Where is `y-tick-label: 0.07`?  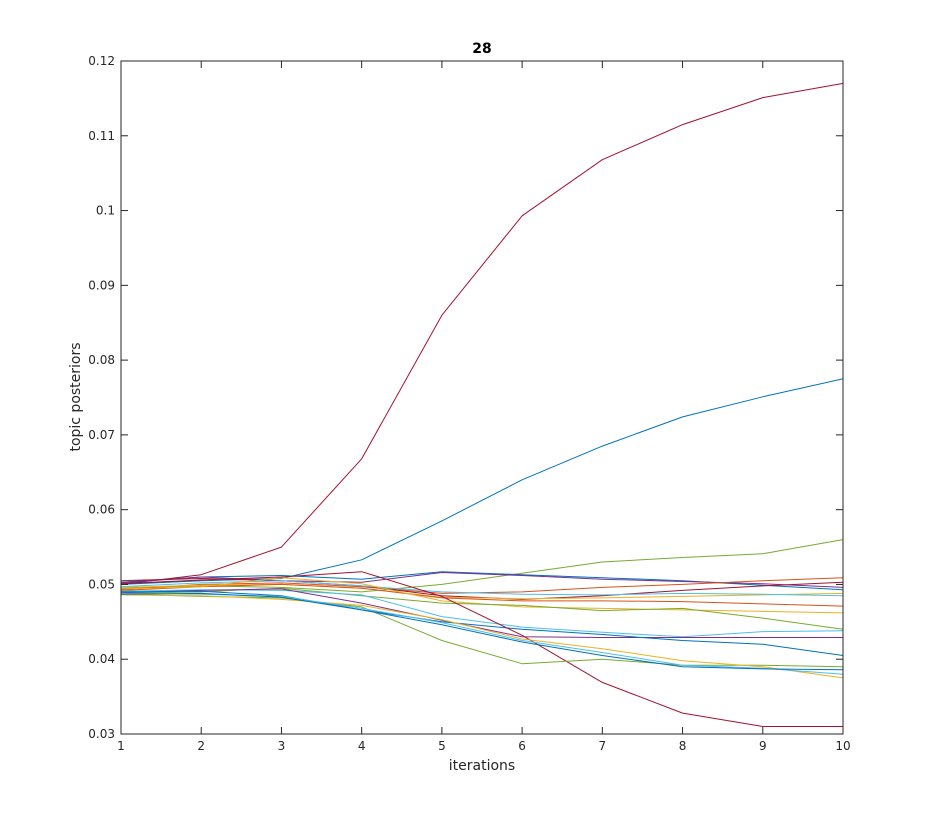 y-tick-label: 0.07 is located at coordinates (101, 435).